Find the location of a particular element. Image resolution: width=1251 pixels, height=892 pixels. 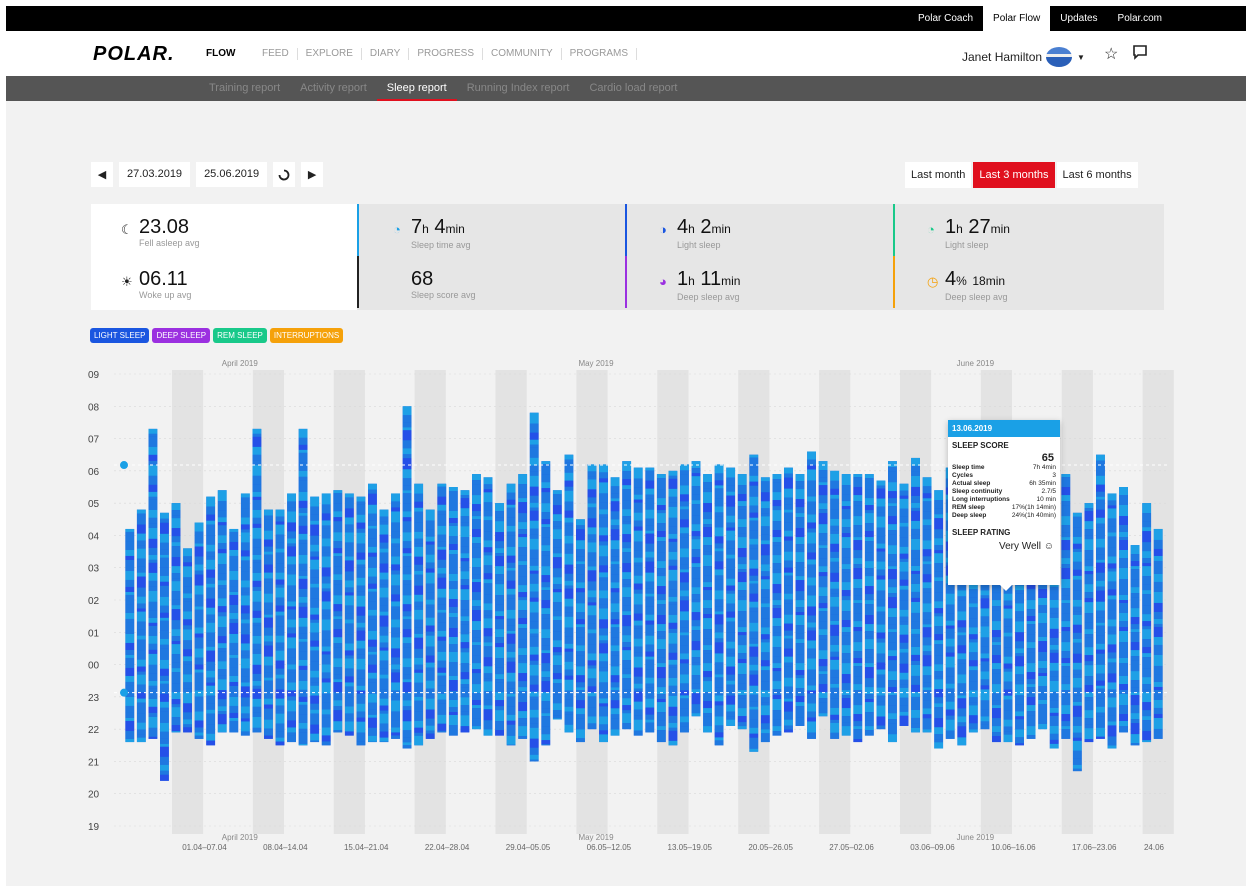

next-period-button: ▶ is located at coordinates (312, 174).